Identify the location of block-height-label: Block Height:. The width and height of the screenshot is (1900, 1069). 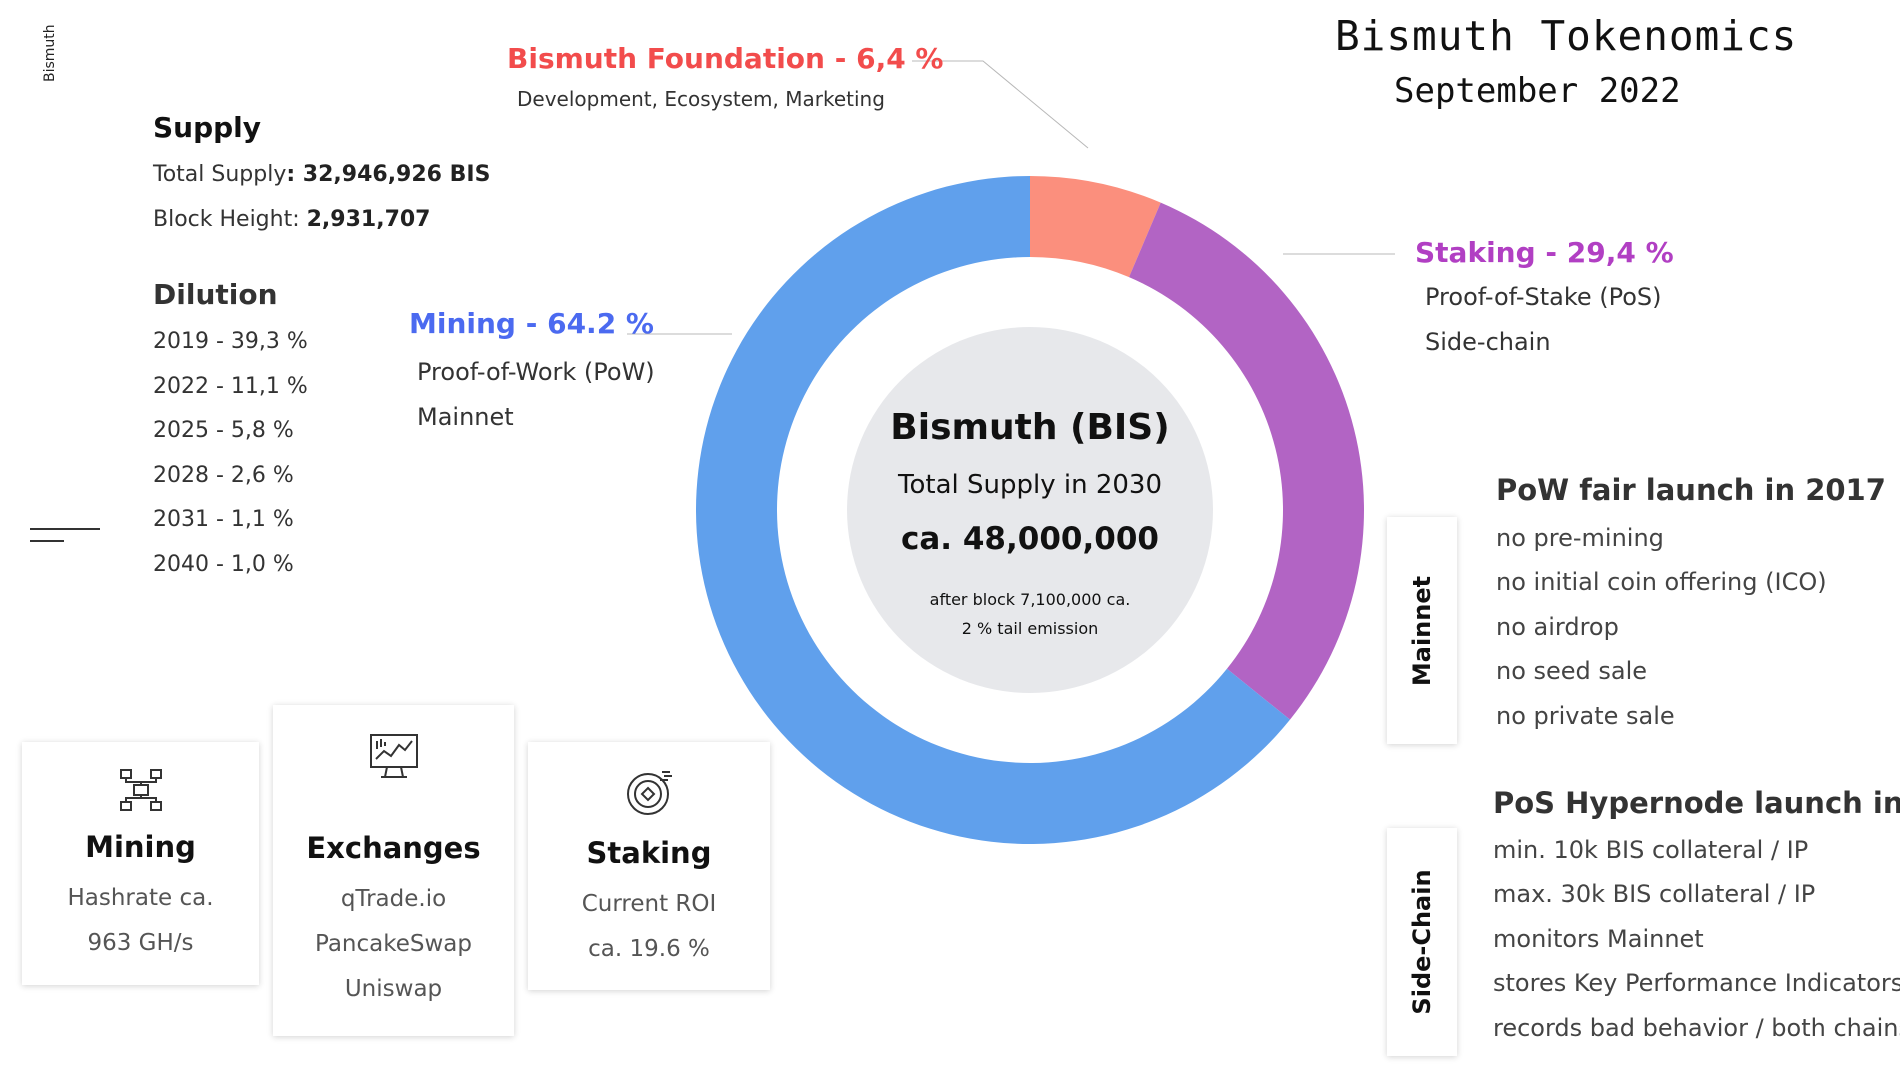
(230, 219).